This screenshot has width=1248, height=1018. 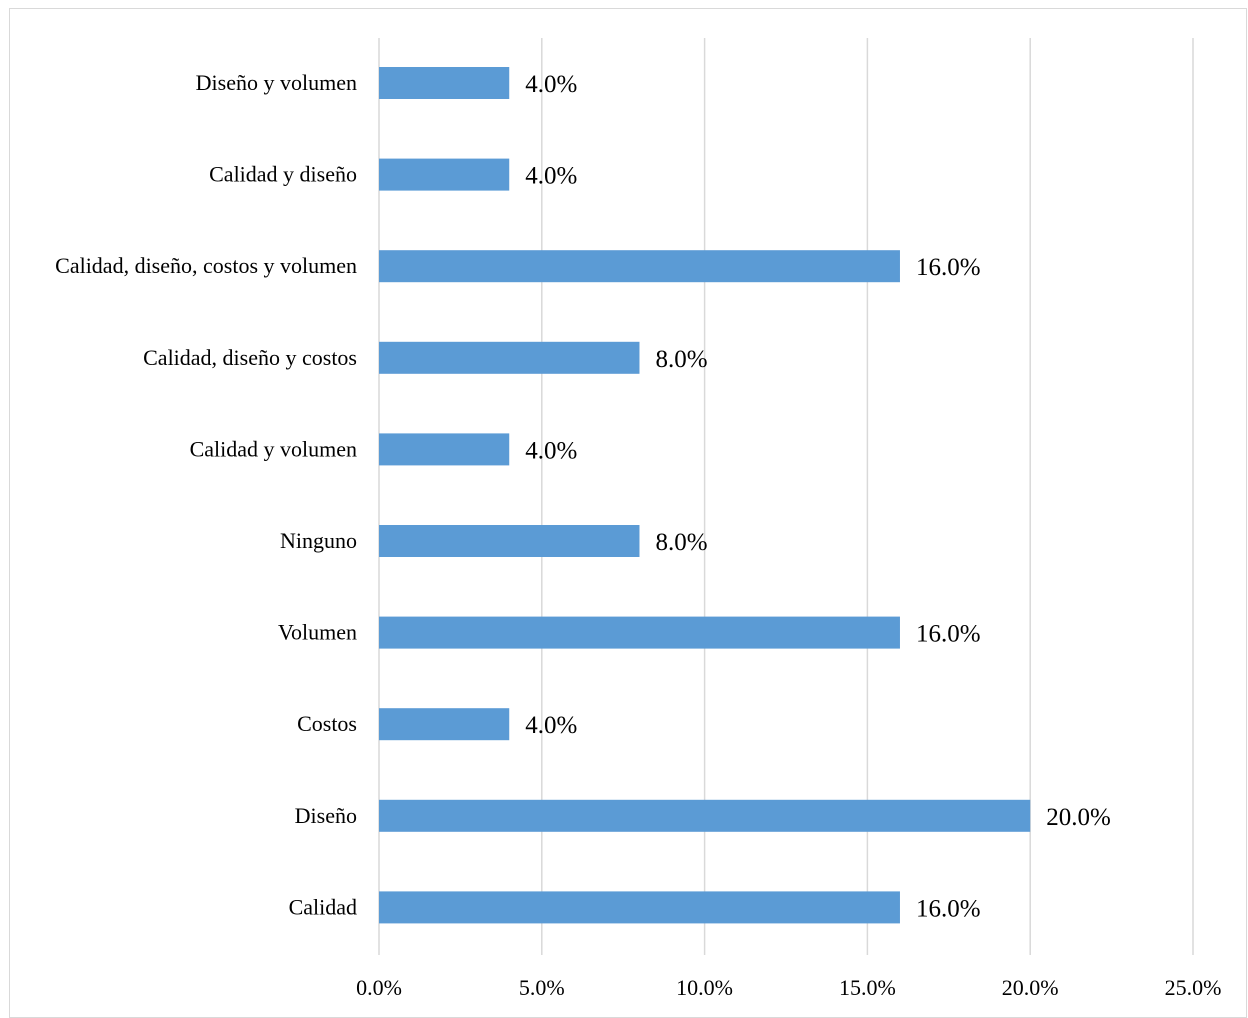 What do you see at coordinates (283, 174) in the screenshot?
I see `category-label: Calidad y diseño` at bounding box center [283, 174].